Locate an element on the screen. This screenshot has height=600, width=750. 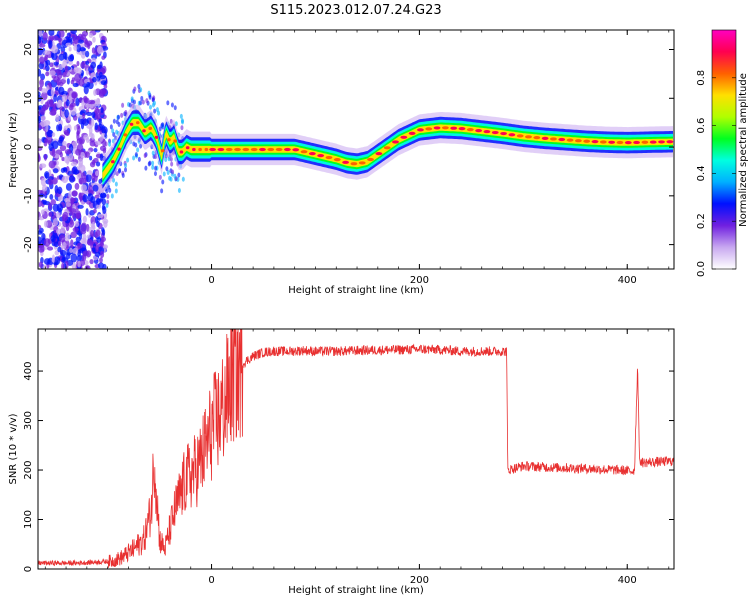
y-tick-label: 100 is located at coordinates (28, 519).